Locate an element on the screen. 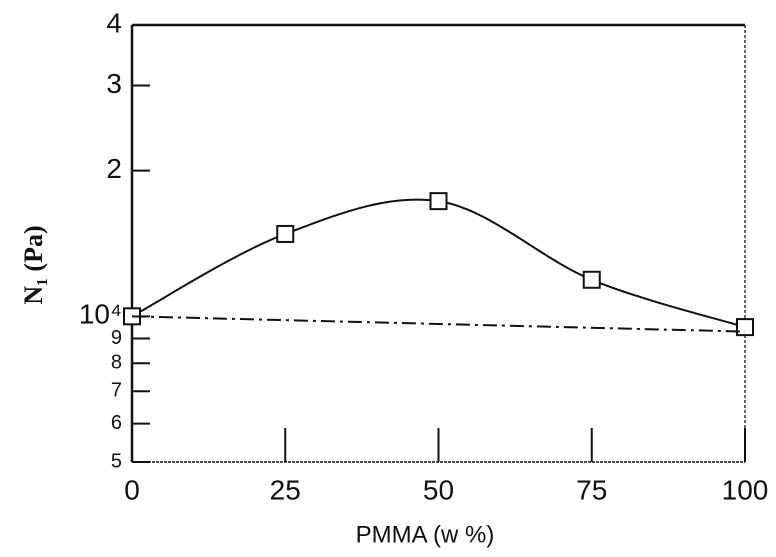 The height and width of the screenshot is (557, 776). y-axis-label: N₁ (Pa) is located at coordinates (33, 264).